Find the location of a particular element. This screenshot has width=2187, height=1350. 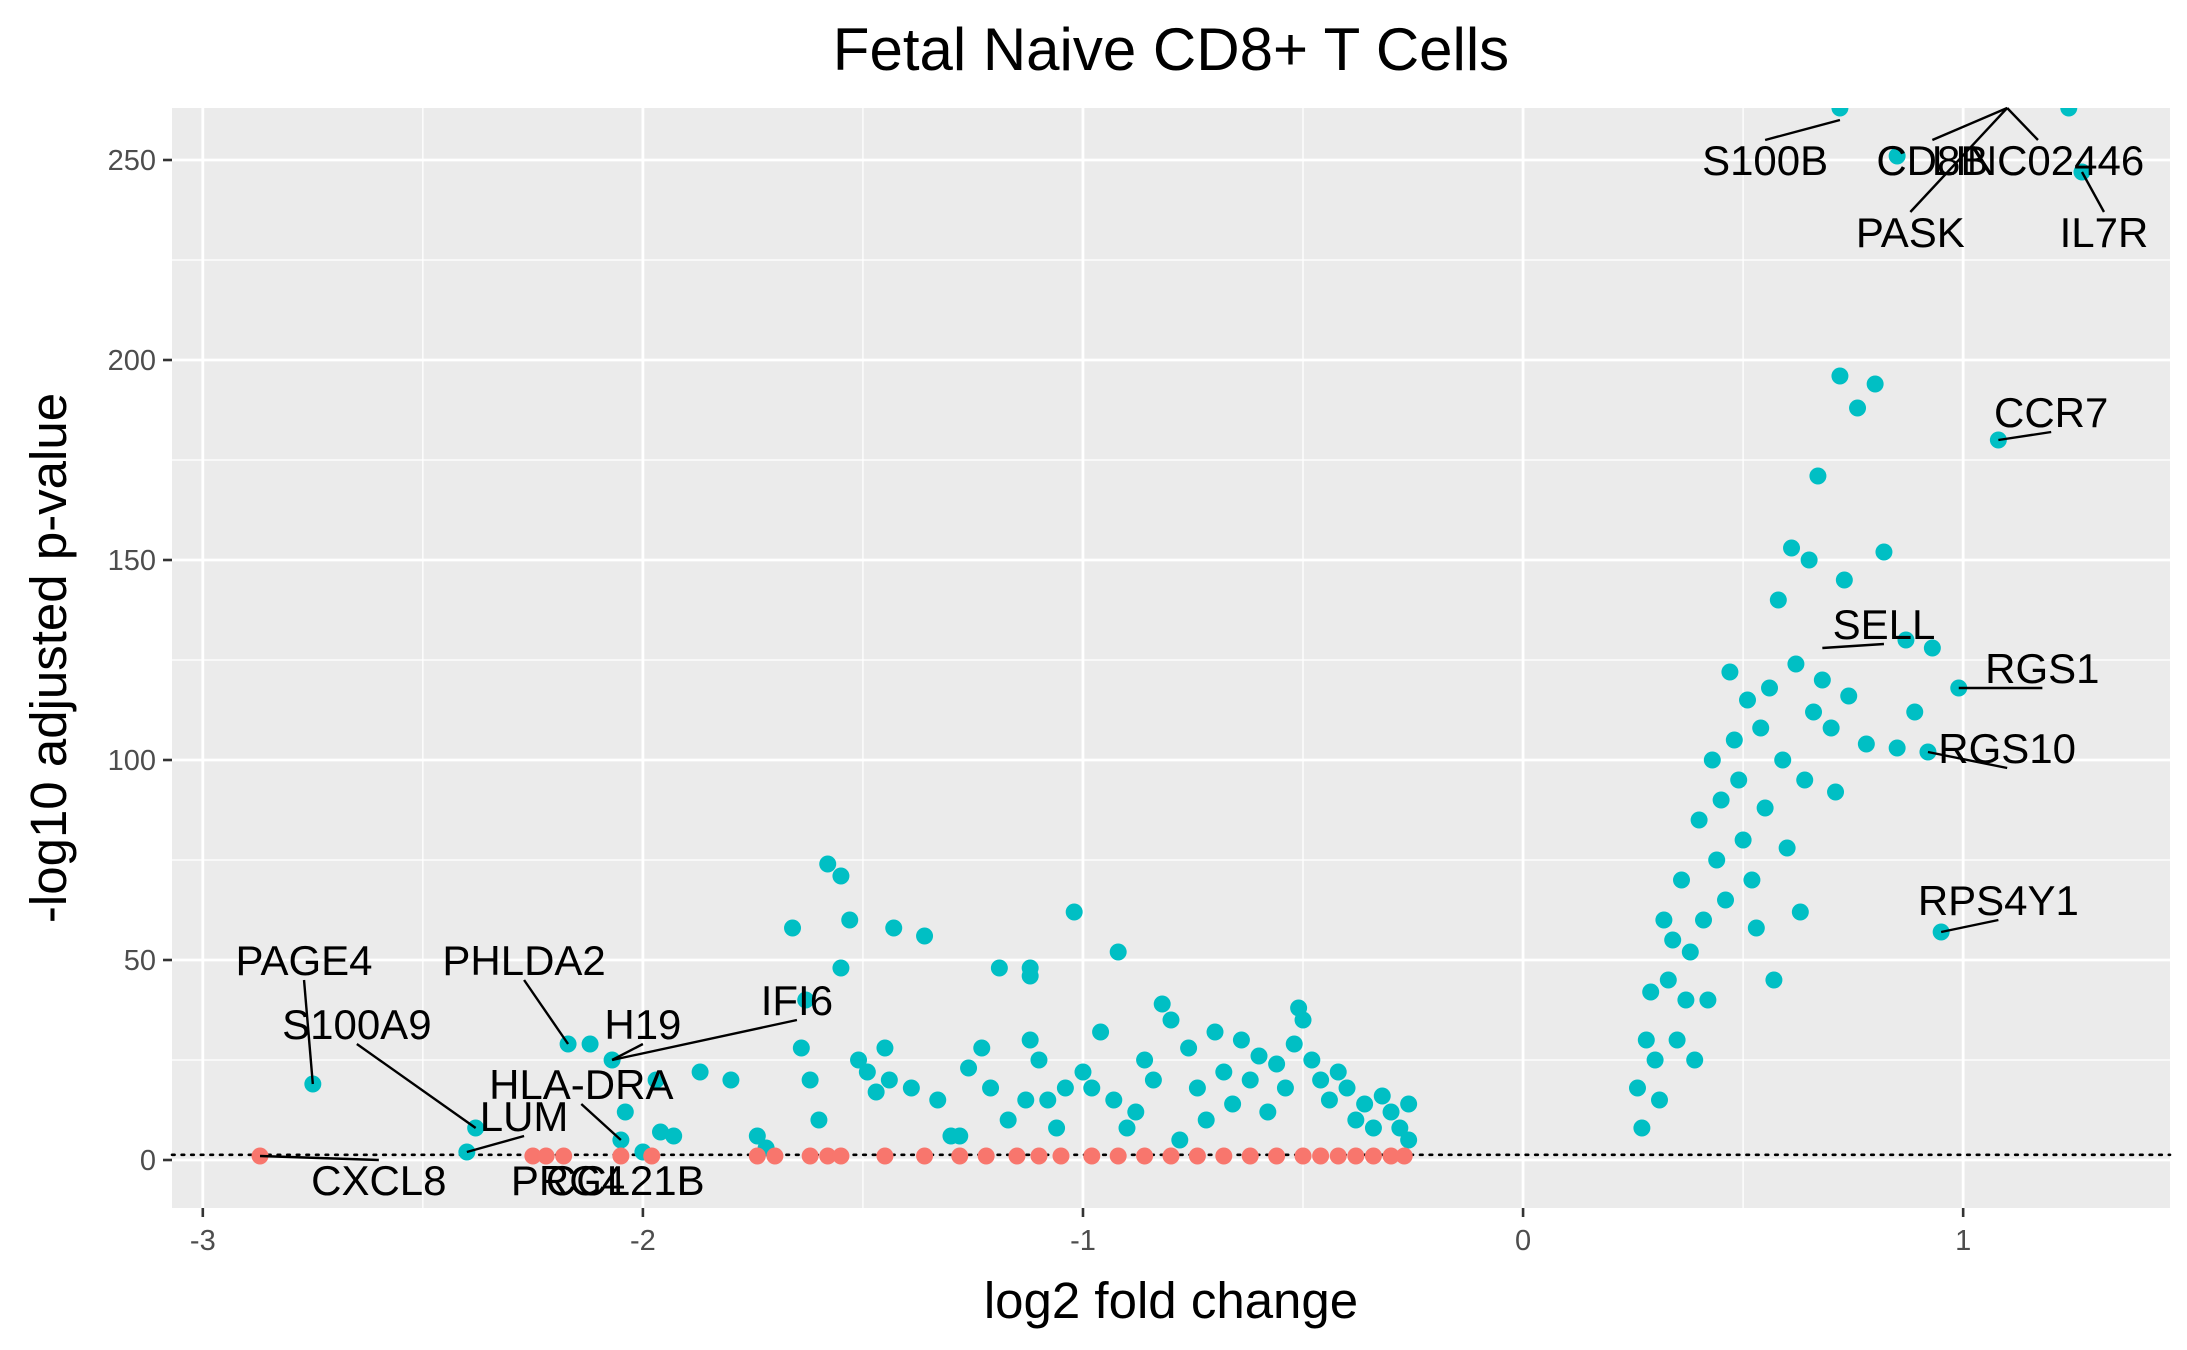

y-tick-label: 200 is located at coordinates (132, 361).